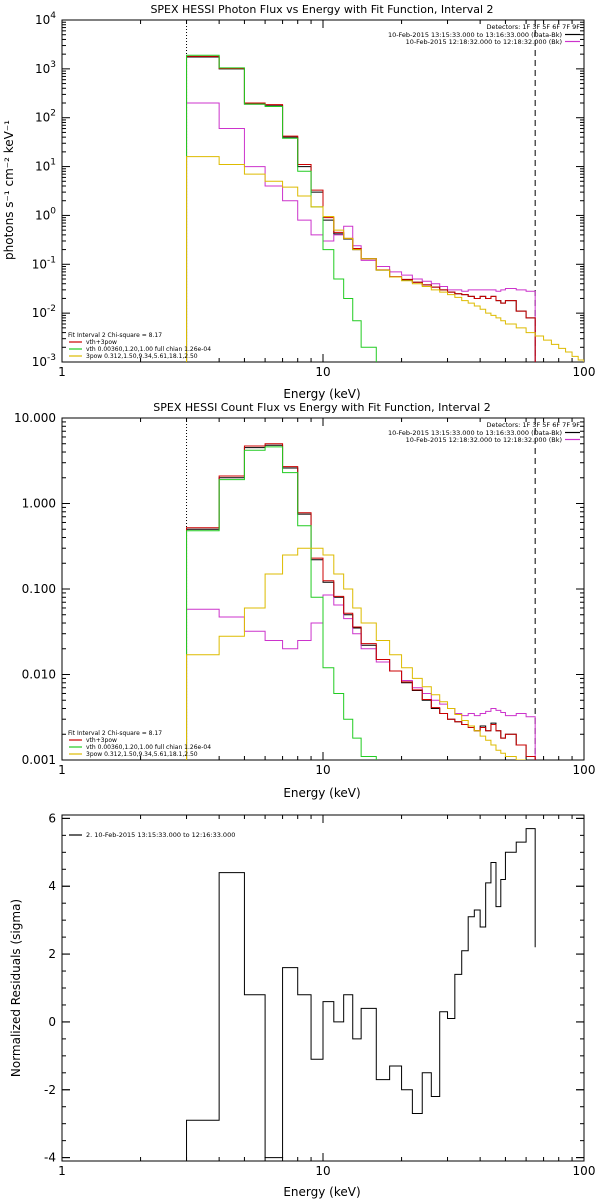  Describe the element at coordinates (52, 954) in the screenshot. I see `residuals-y-tick-label: 2` at that location.